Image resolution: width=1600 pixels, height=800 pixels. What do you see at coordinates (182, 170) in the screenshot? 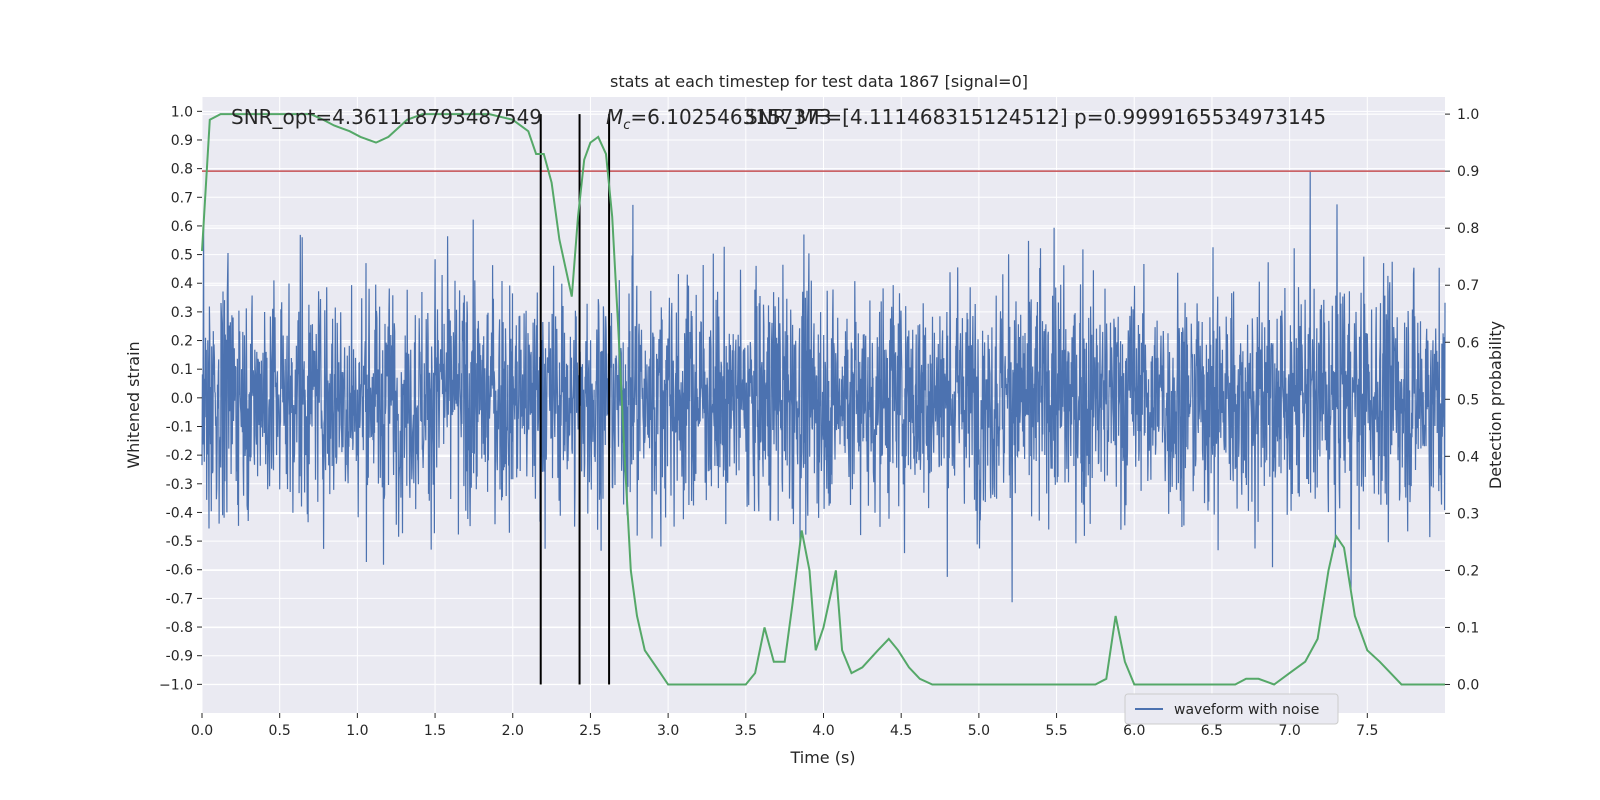
I see `y-left-tick-label: 0.8` at bounding box center [182, 170].